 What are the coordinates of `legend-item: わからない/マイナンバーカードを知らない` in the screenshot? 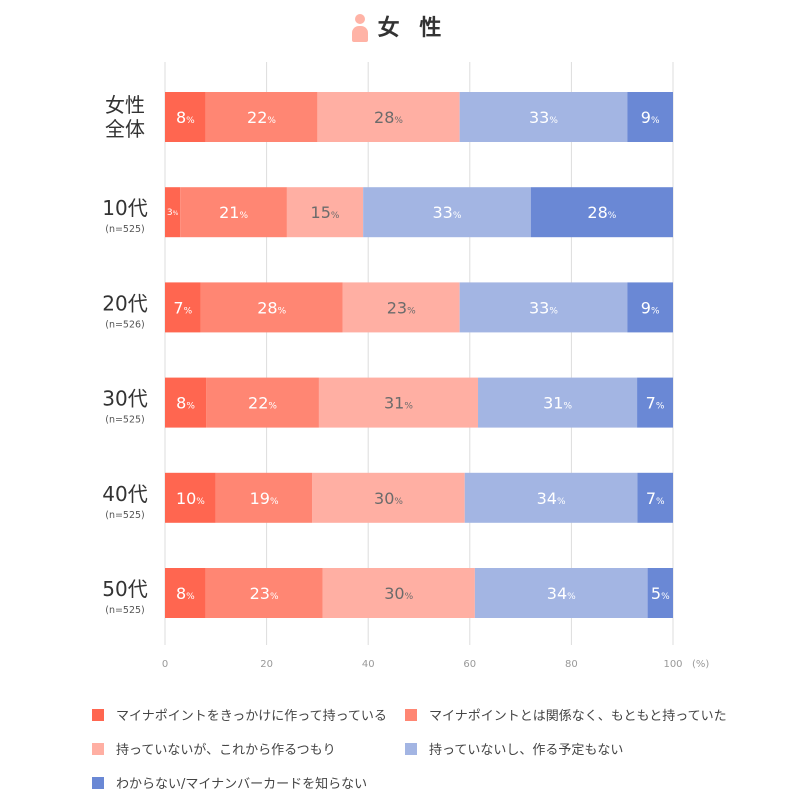 It's located at (229, 782).